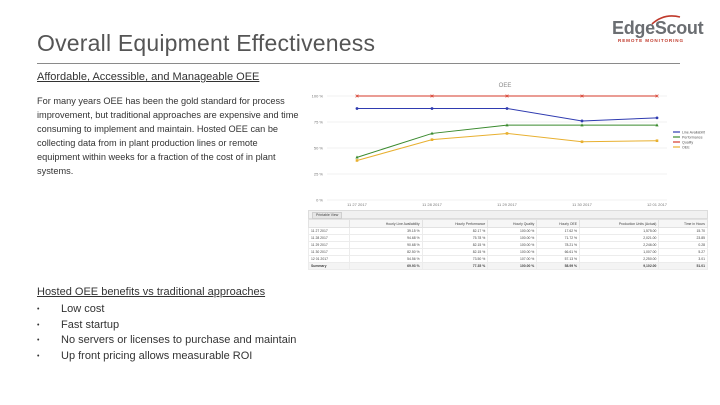  I want to click on table-cell: 54.56 %, so click(386, 259).